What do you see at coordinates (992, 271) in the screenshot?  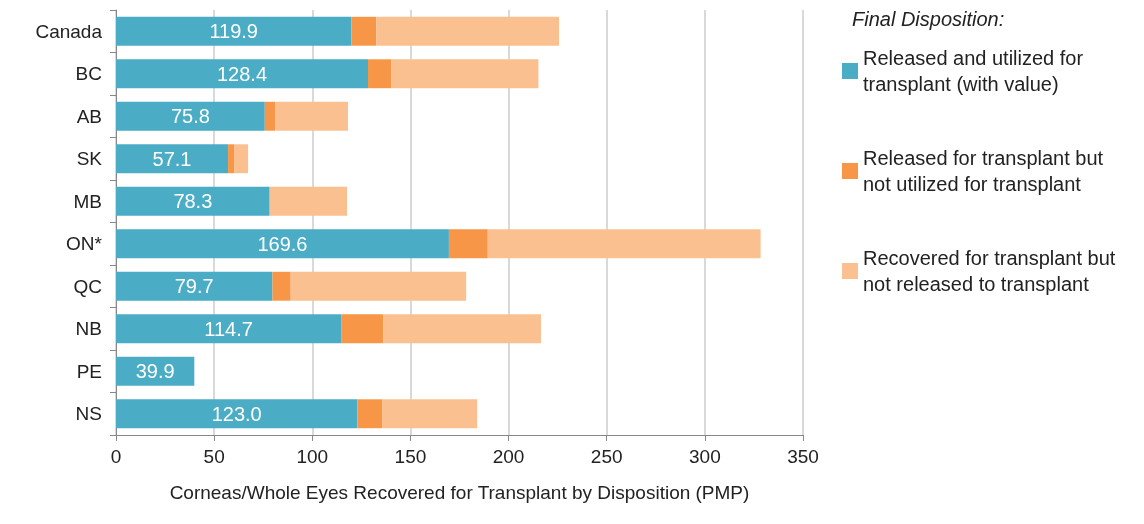 I see `legend-label: Recovered for transplant but not released to transplant` at bounding box center [992, 271].